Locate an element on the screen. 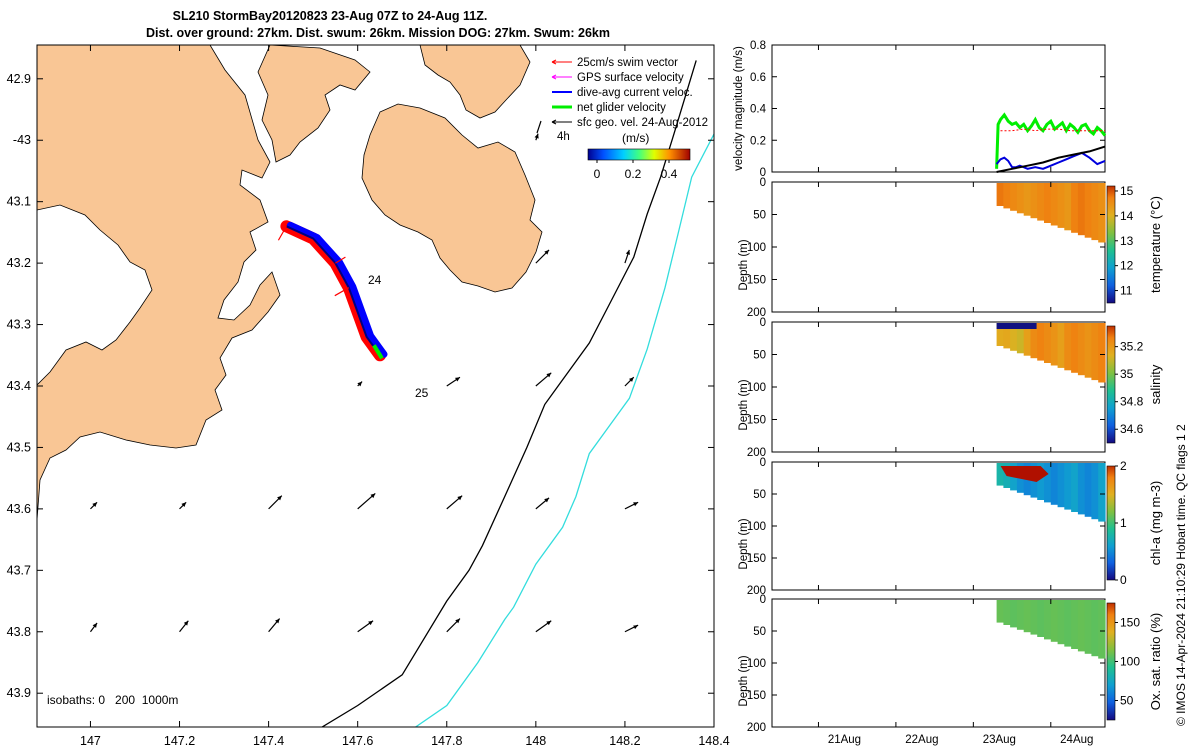 Image resolution: width=1200 pixels, height=750 pixels. map-ytick-label: 43.6 is located at coordinates (19, 509).